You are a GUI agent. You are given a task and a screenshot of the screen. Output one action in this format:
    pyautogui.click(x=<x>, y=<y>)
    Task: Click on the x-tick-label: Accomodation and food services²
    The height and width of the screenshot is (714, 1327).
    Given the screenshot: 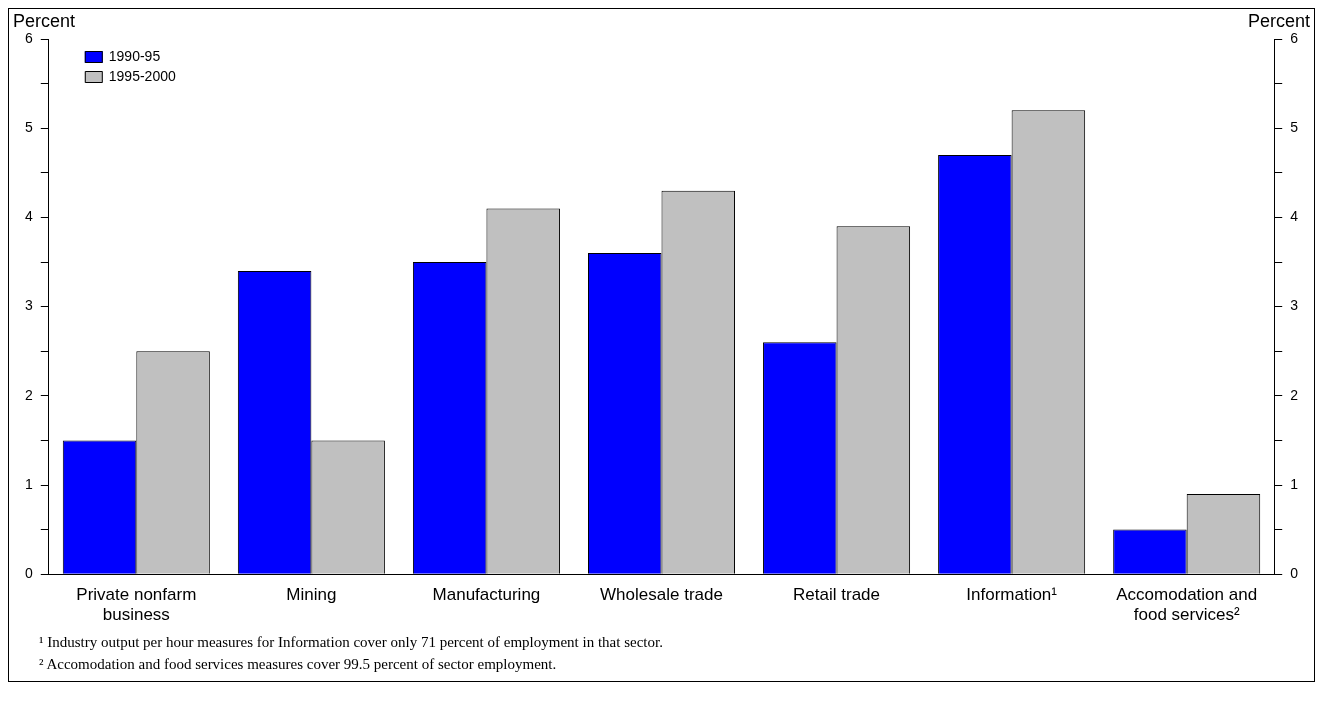 What is the action you would take?
    pyautogui.click(x=1187, y=605)
    